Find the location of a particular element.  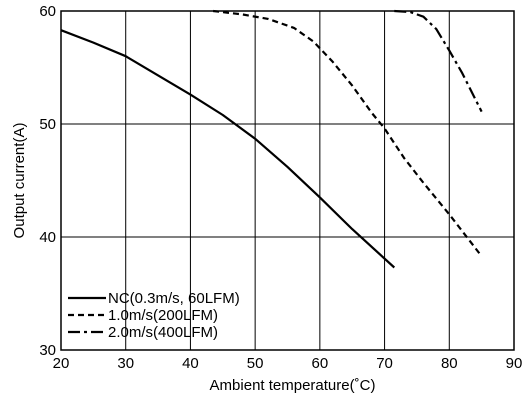

legend-label: 1.0m/s(200LFM) is located at coordinates (163, 315).